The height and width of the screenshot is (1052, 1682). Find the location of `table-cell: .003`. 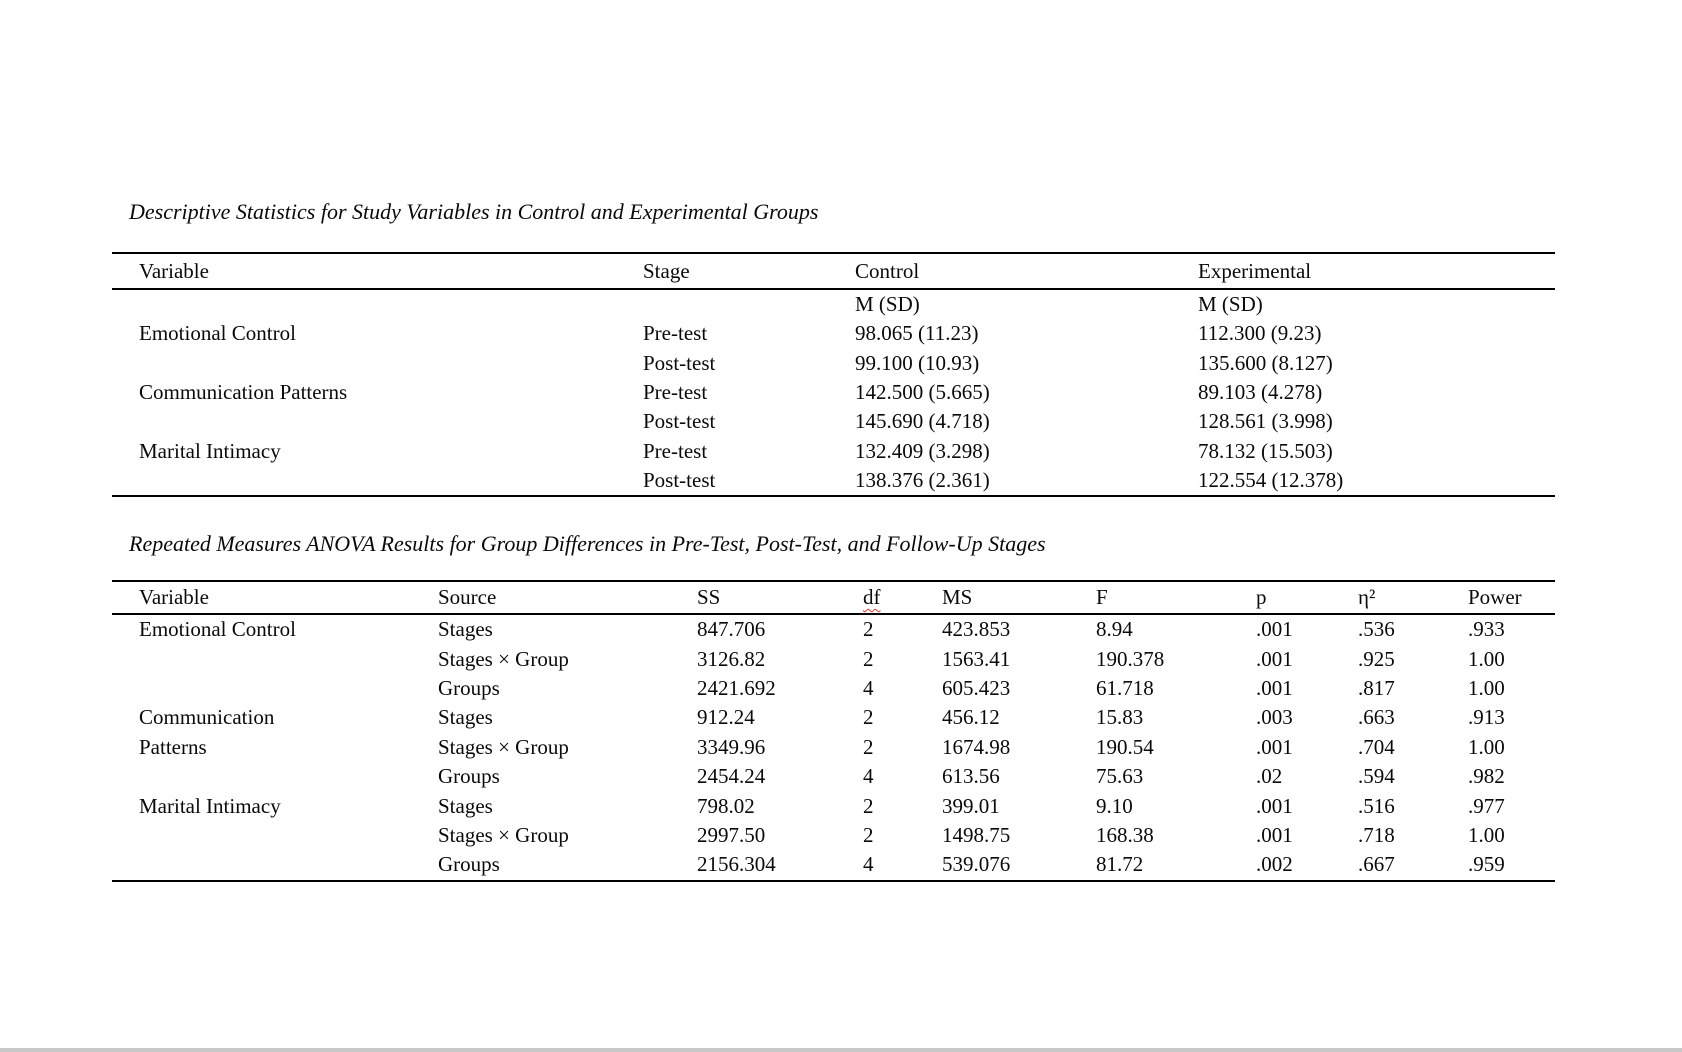

table-cell: .003 is located at coordinates (1274, 717).